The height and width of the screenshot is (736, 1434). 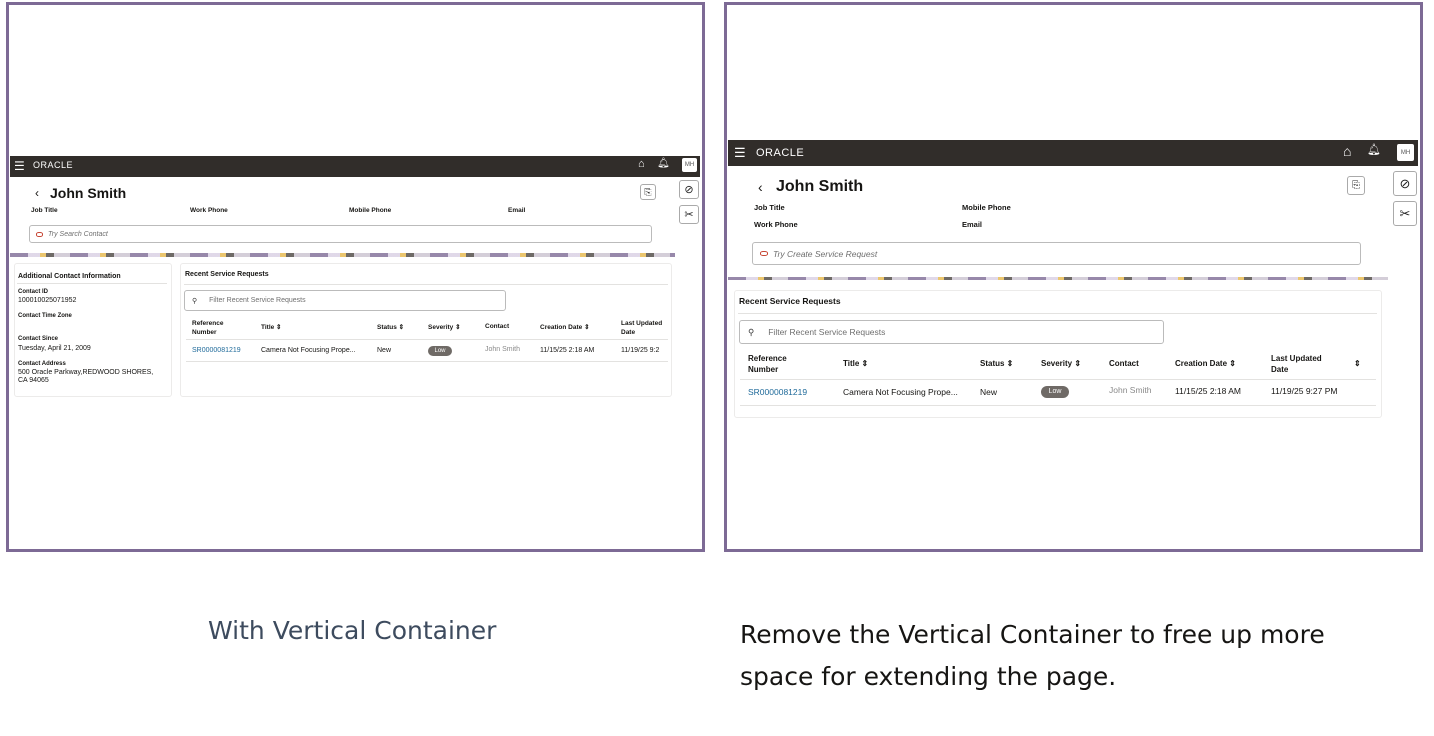 I want to click on additional-info-title: Additional Contact Information, so click(x=69, y=276).